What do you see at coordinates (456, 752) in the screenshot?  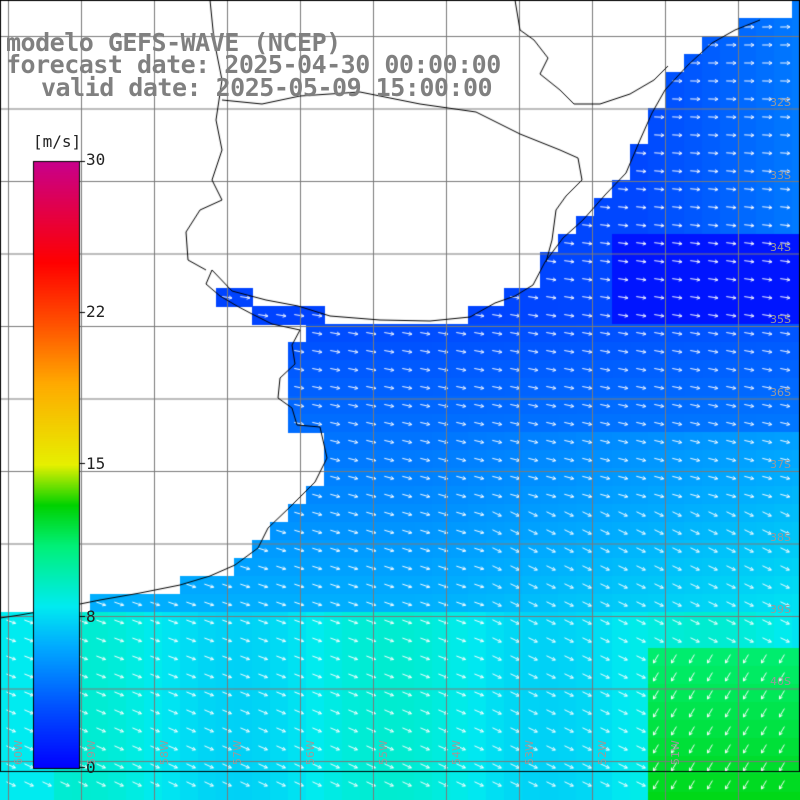 I see `longitude-label: 54W` at bounding box center [456, 752].